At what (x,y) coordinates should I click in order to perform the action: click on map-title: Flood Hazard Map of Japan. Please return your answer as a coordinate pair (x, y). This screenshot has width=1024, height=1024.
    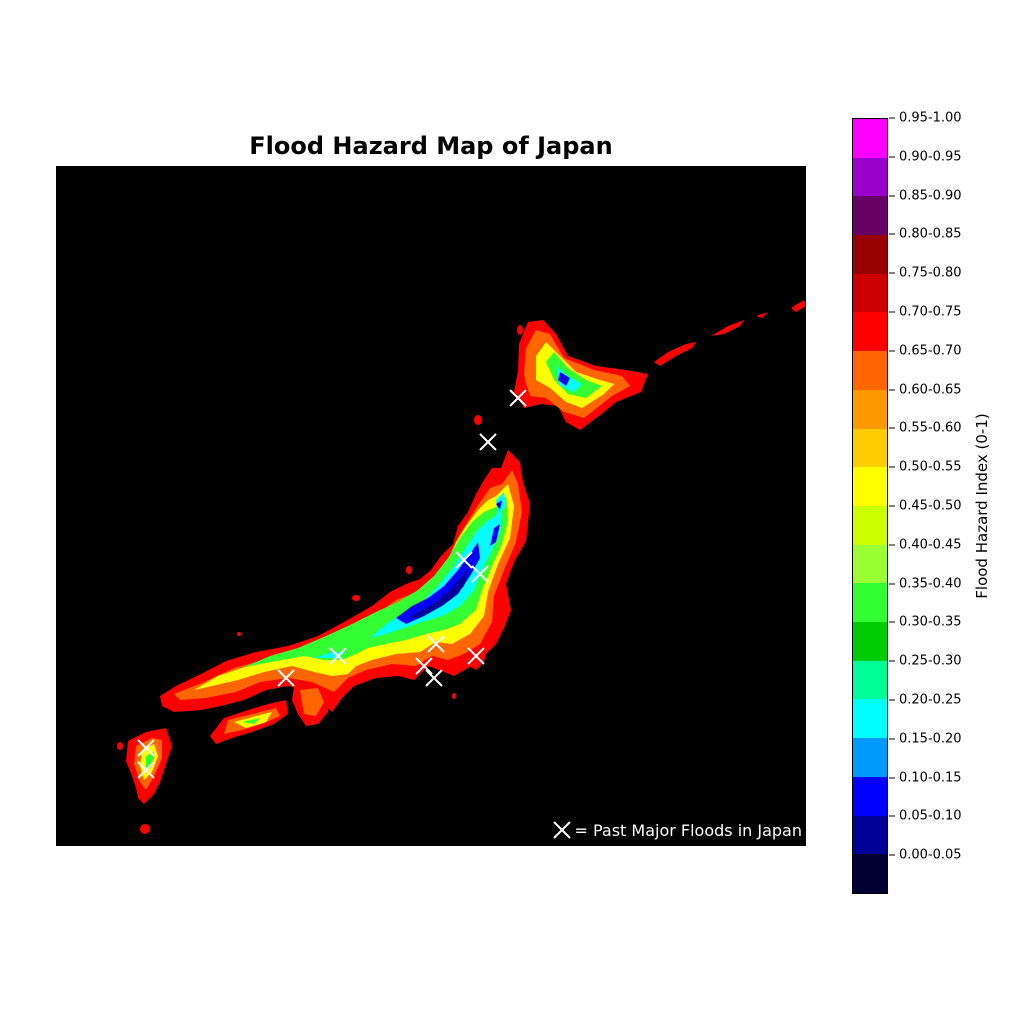
    Looking at the image, I should click on (431, 146).